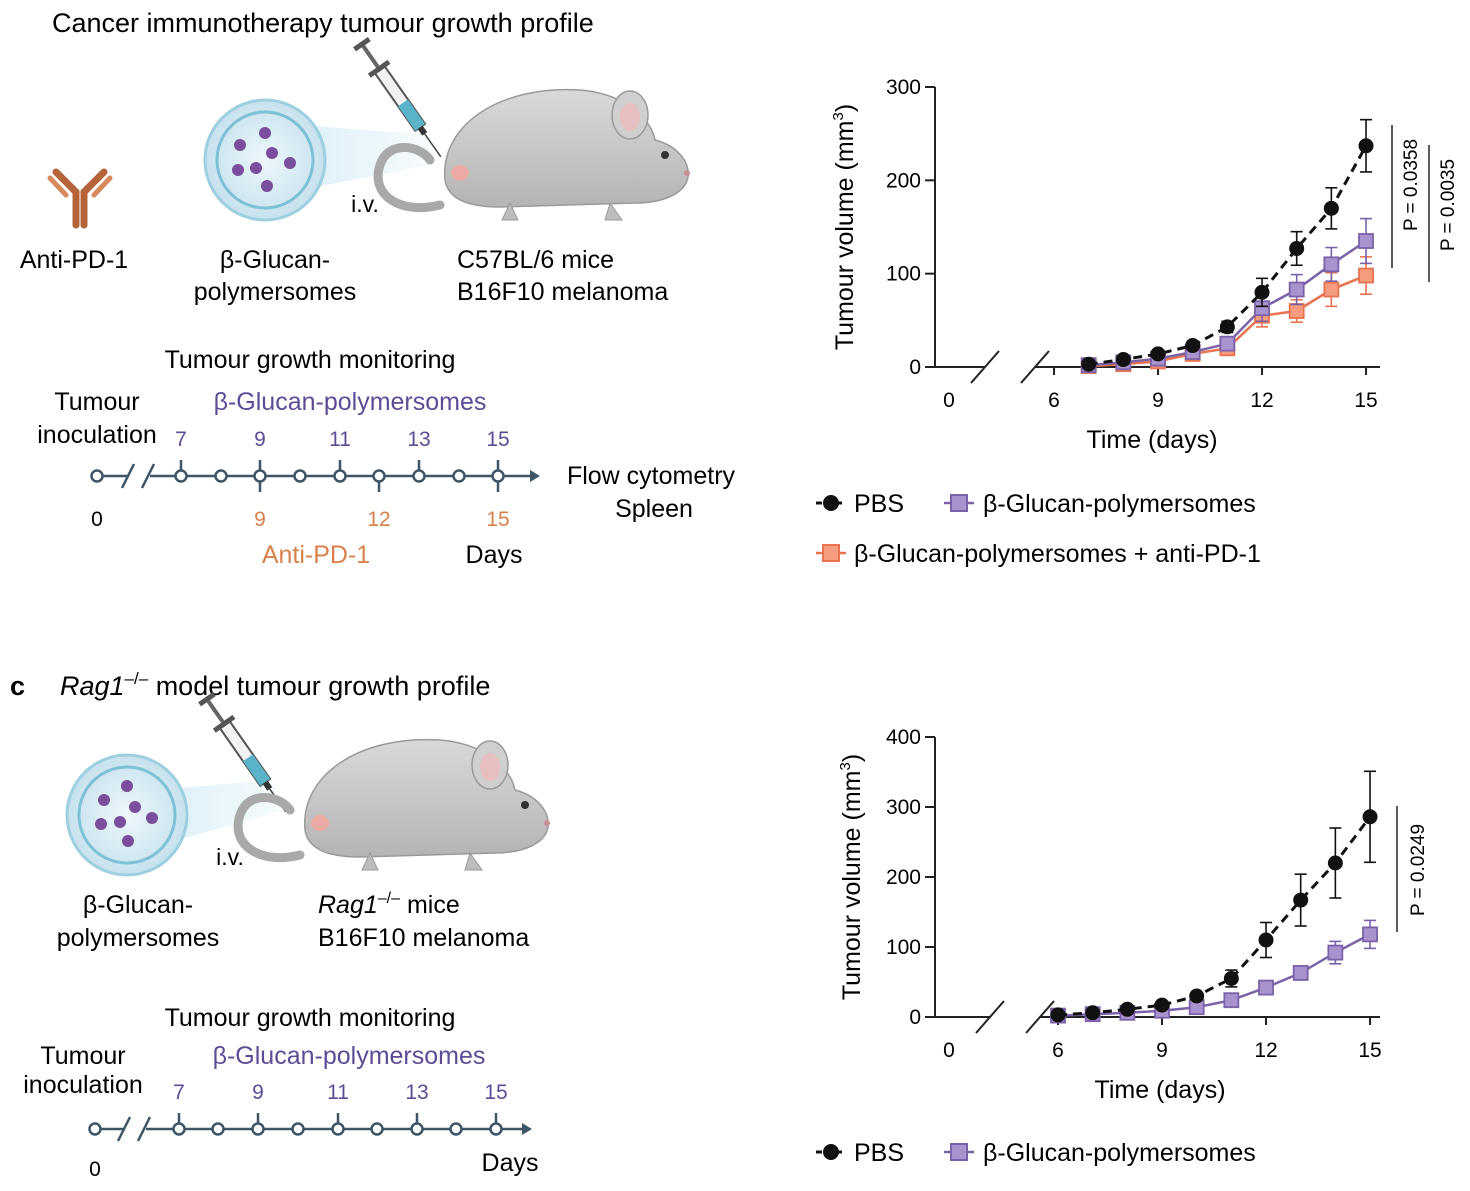 This screenshot has height=1191, width=1470. I want to click on y-axis-label-close: ), so click(845, 108).